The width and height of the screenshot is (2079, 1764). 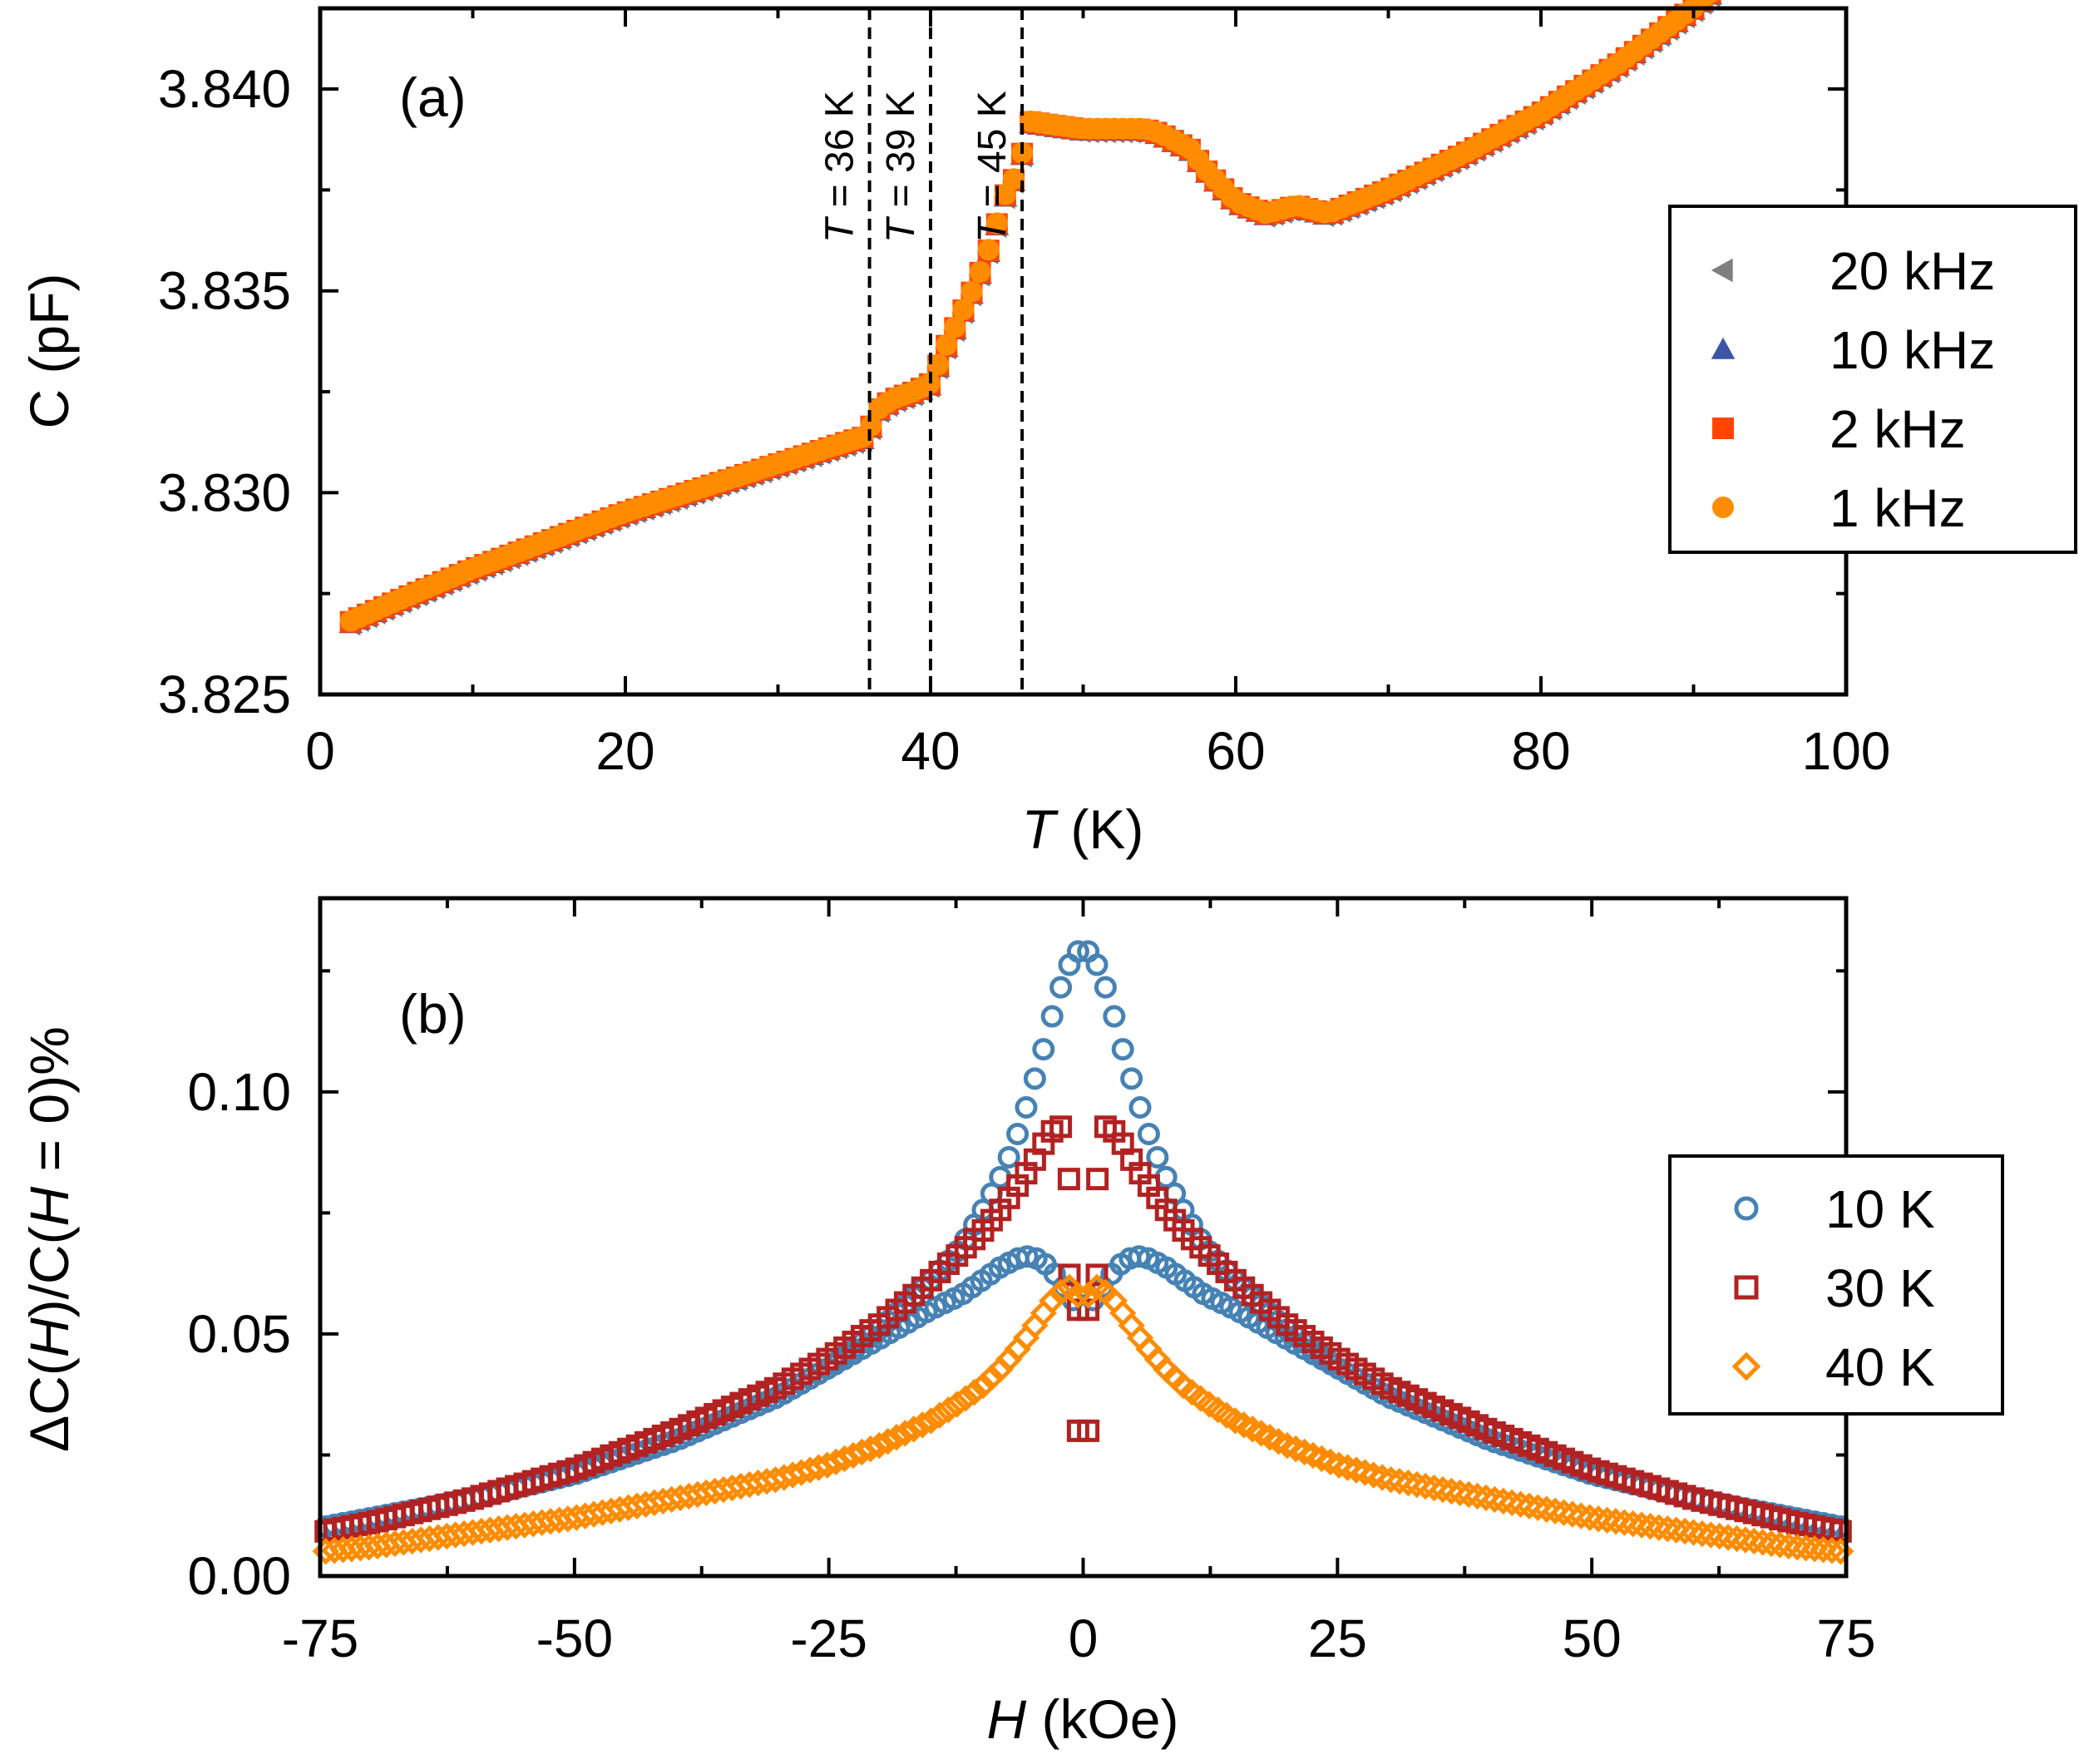 I want to click on x-tick-label: 100, so click(x=1846, y=751).